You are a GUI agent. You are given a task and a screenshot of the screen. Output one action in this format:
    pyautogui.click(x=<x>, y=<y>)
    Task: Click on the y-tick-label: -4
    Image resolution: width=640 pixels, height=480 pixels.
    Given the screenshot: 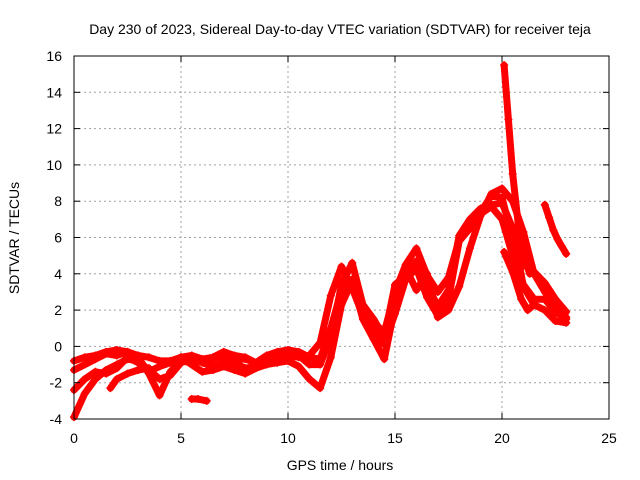 What is the action you would take?
    pyautogui.click(x=56, y=419)
    